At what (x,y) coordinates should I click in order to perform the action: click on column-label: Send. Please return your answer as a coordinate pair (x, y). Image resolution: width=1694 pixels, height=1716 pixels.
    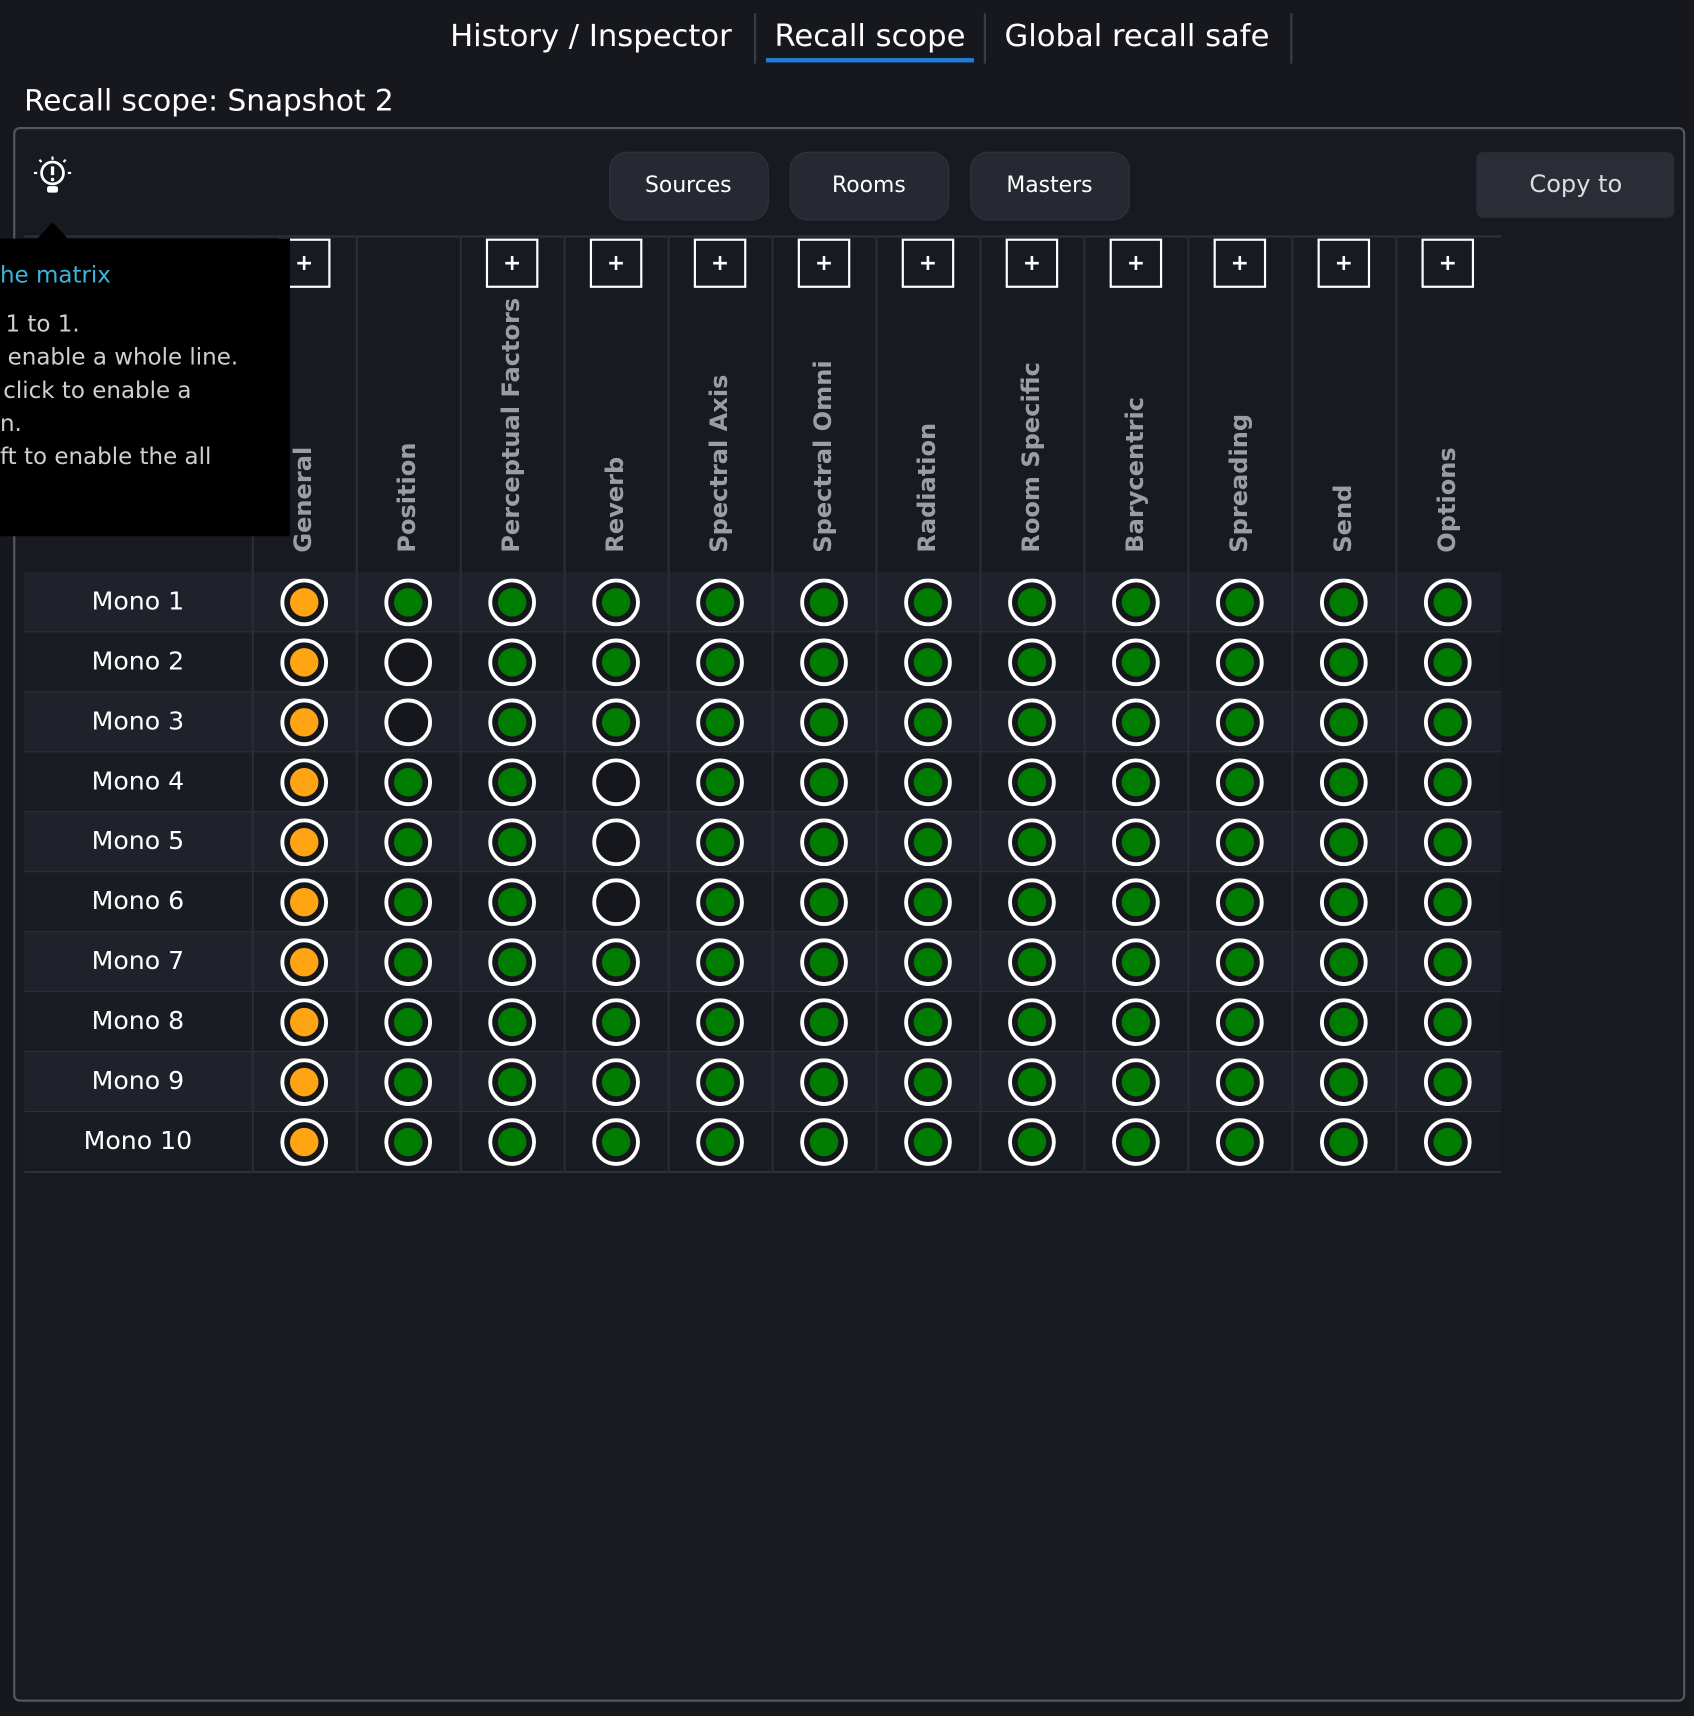
    Looking at the image, I should click on (1343, 519).